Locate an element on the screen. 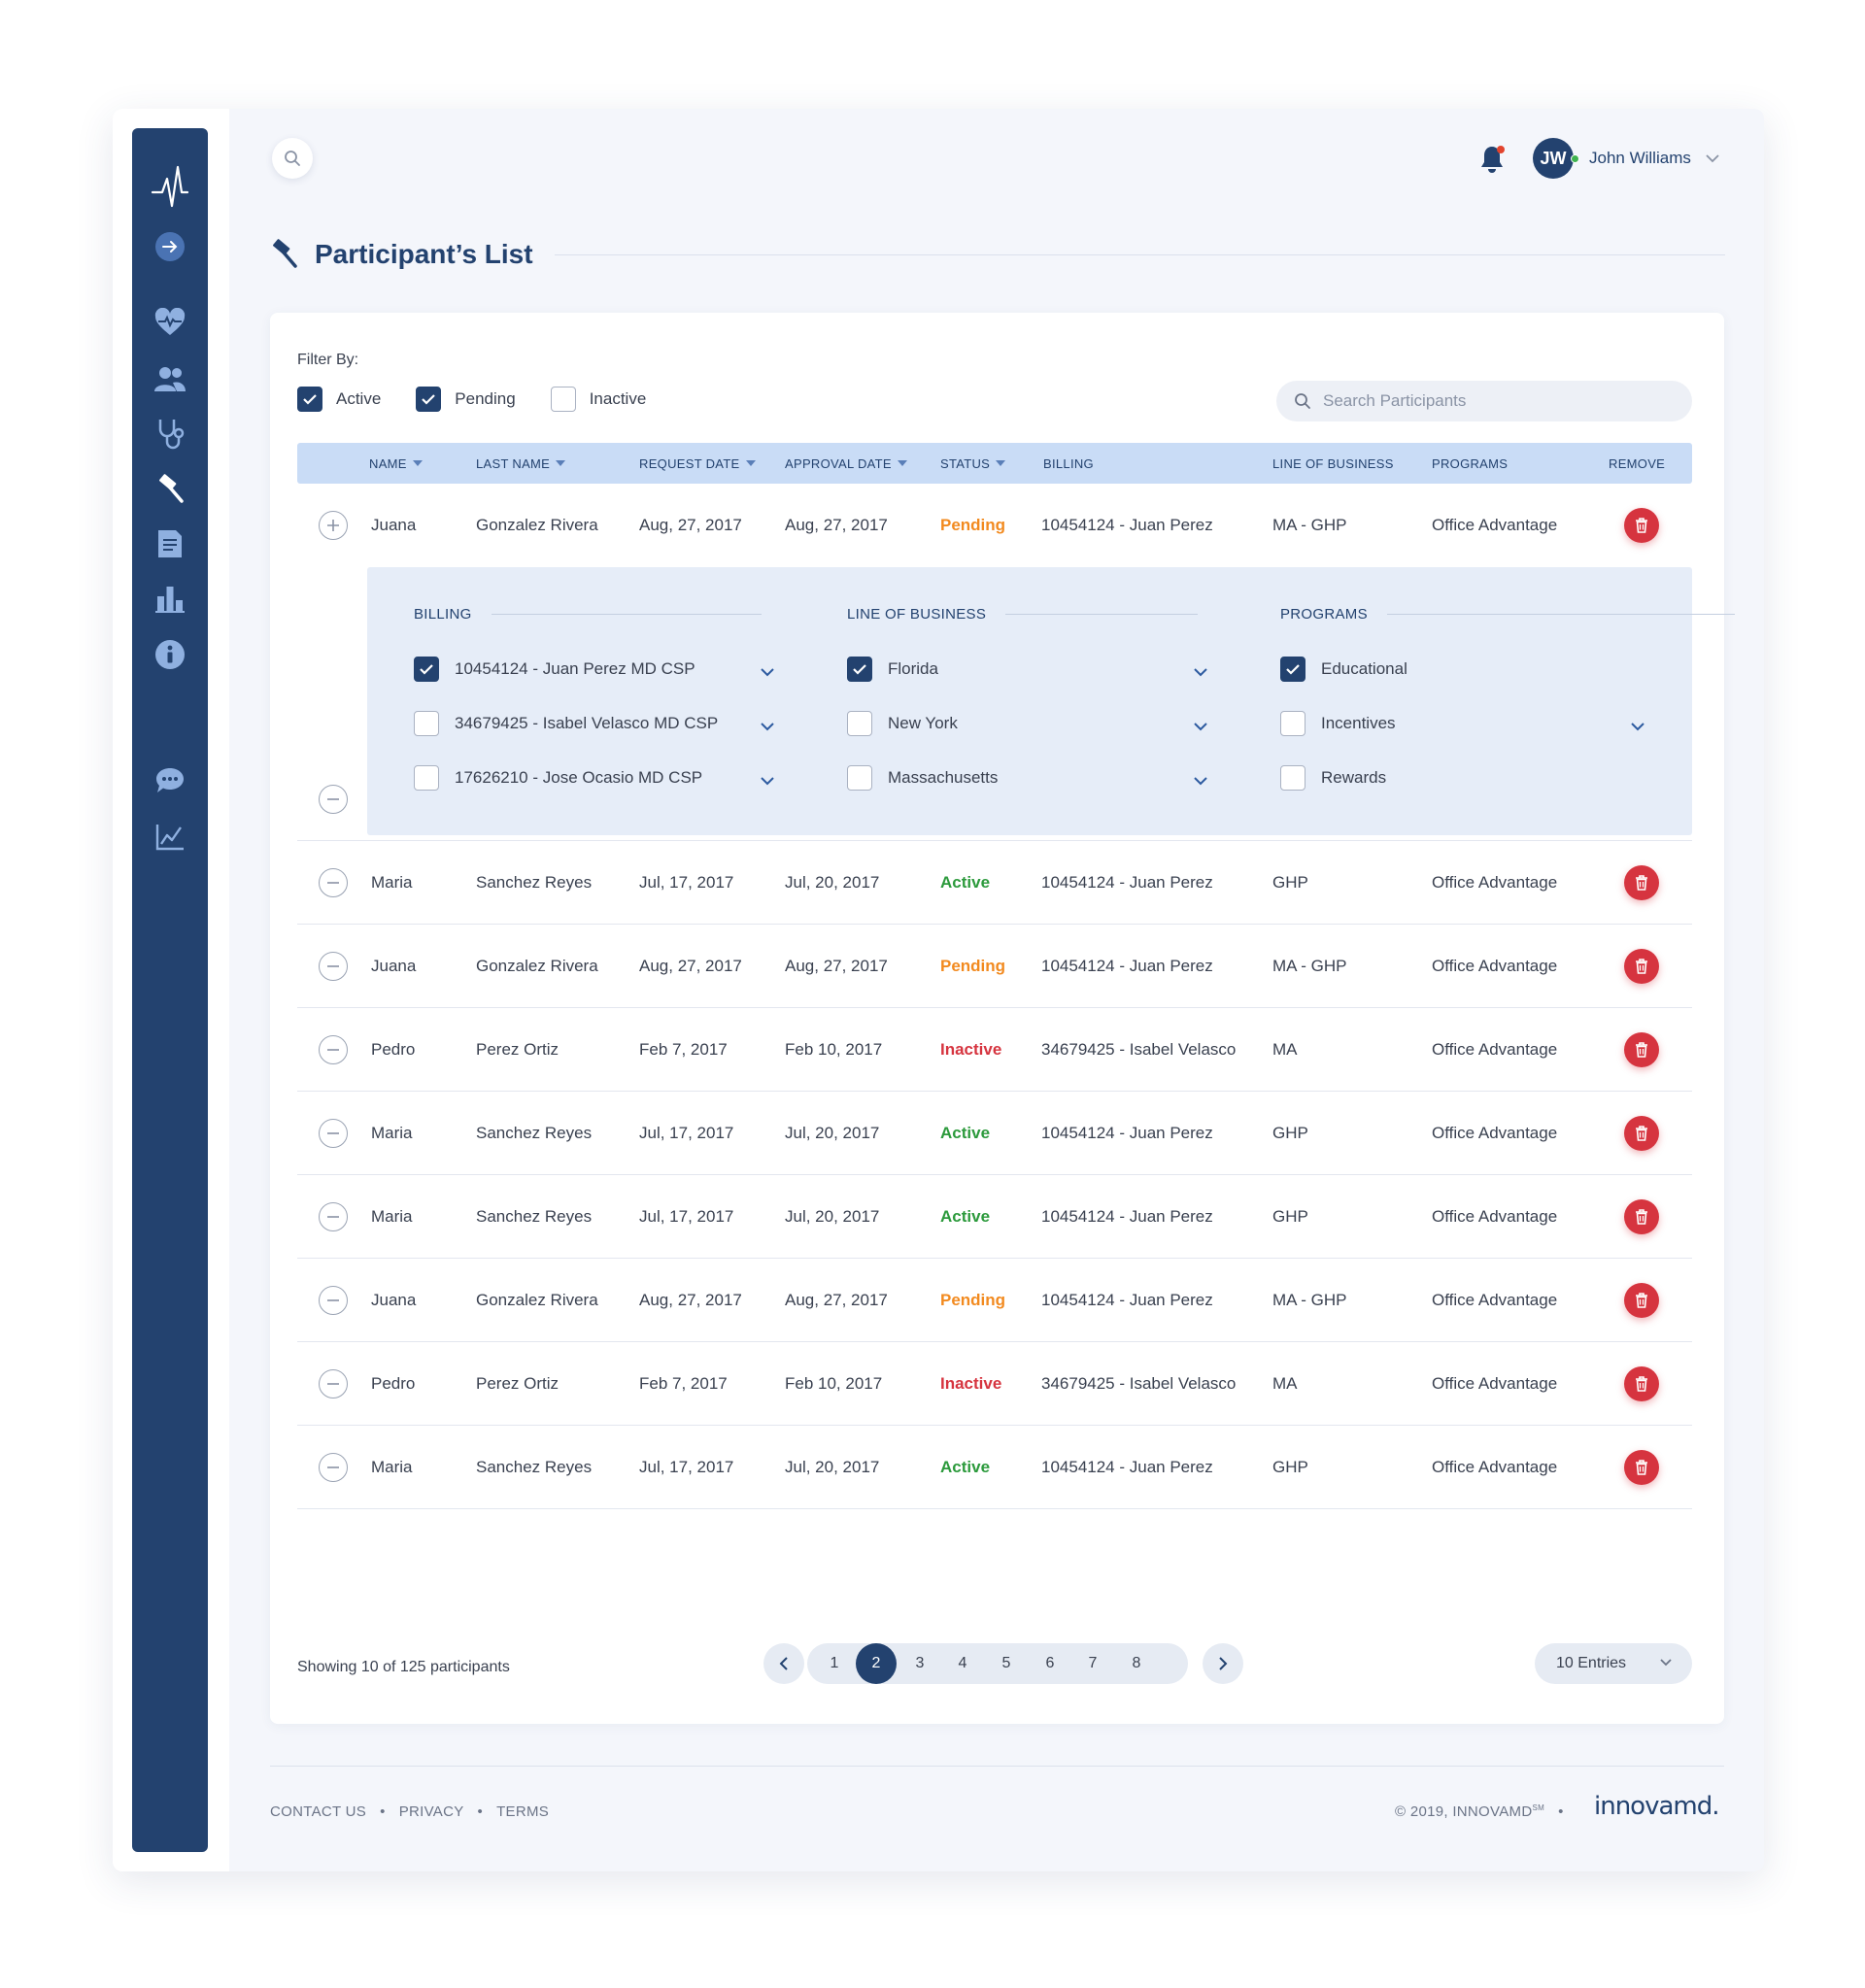  line-chart-icon is located at coordinates (170, 837).